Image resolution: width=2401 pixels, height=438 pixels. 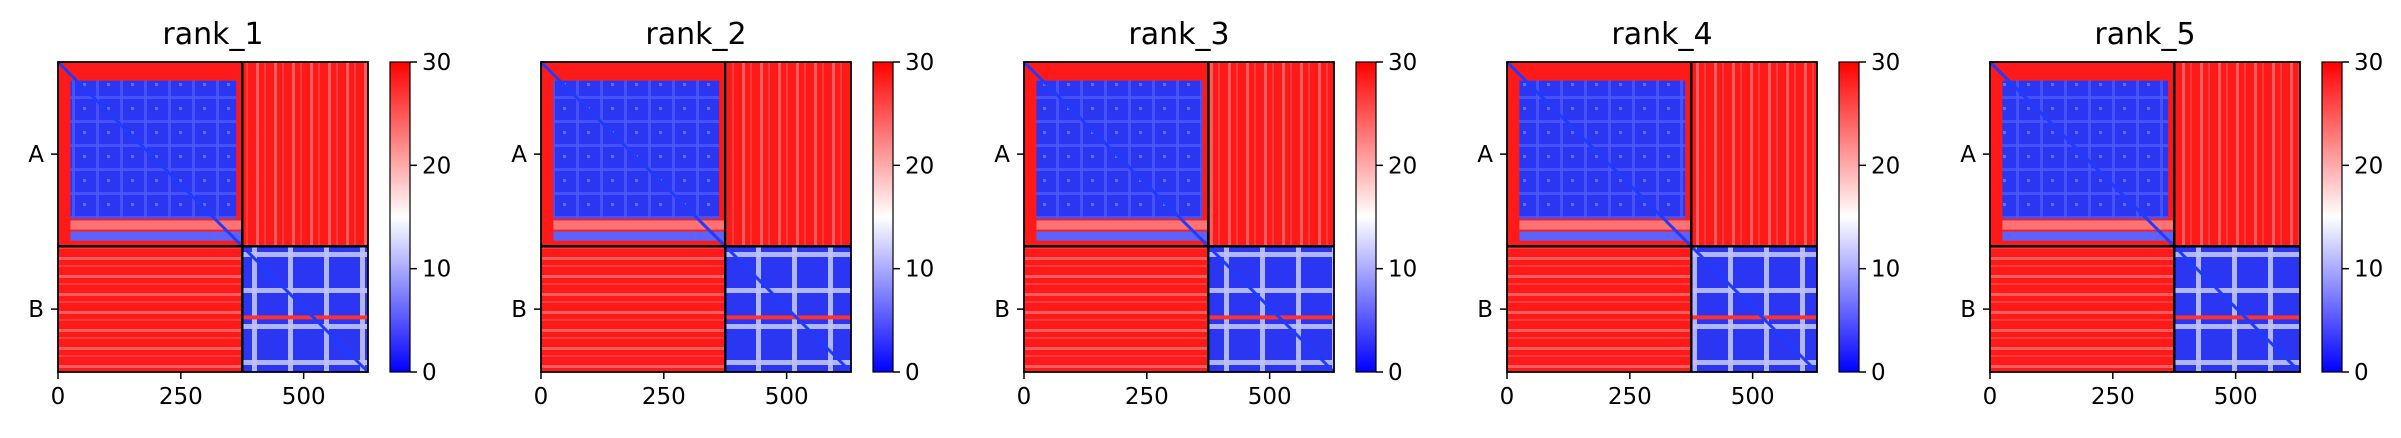 What do you see at coordinates (1178, 34) in the screenshot?
I see `panel-title: rank_3` at bounding box center [1178, 34].